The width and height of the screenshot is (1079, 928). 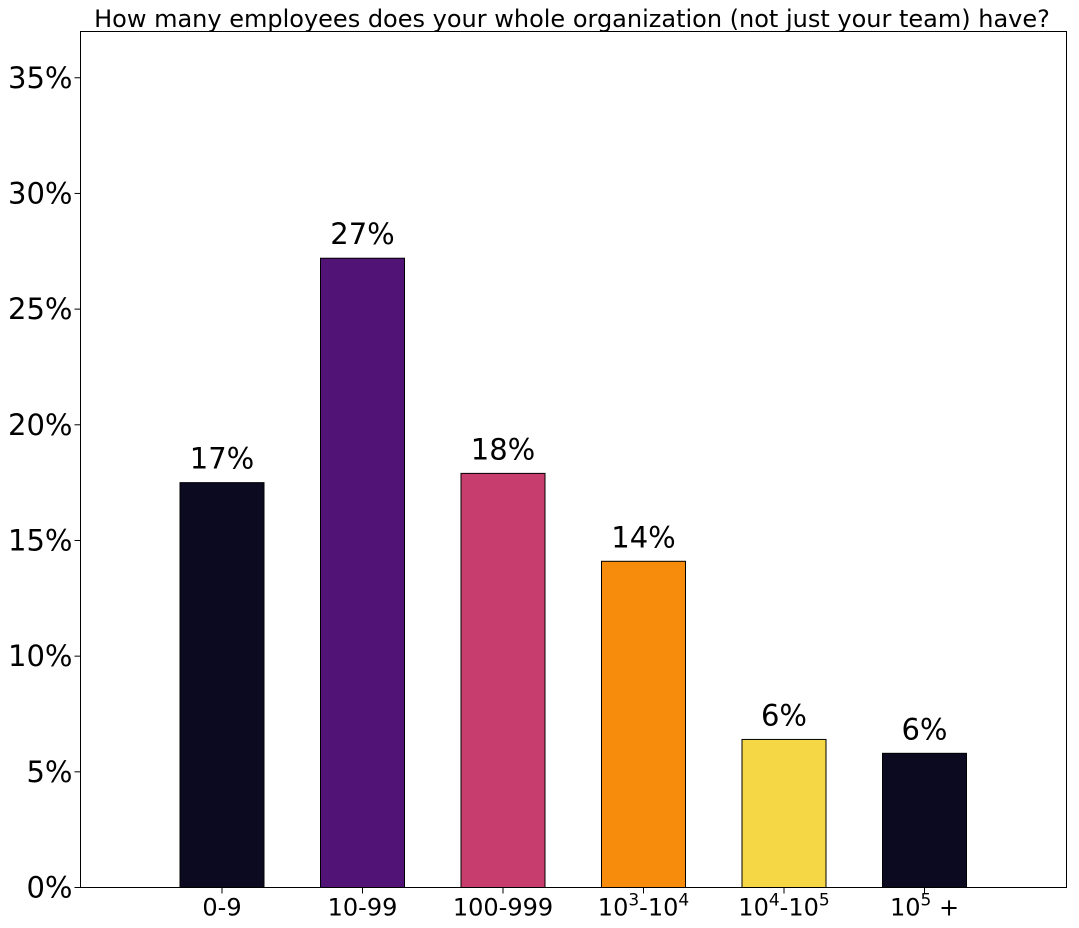 I want to click on y-axis: 0% 5% 10% 15% 20% 25% 30% 35%, so click(x=44, y=483).